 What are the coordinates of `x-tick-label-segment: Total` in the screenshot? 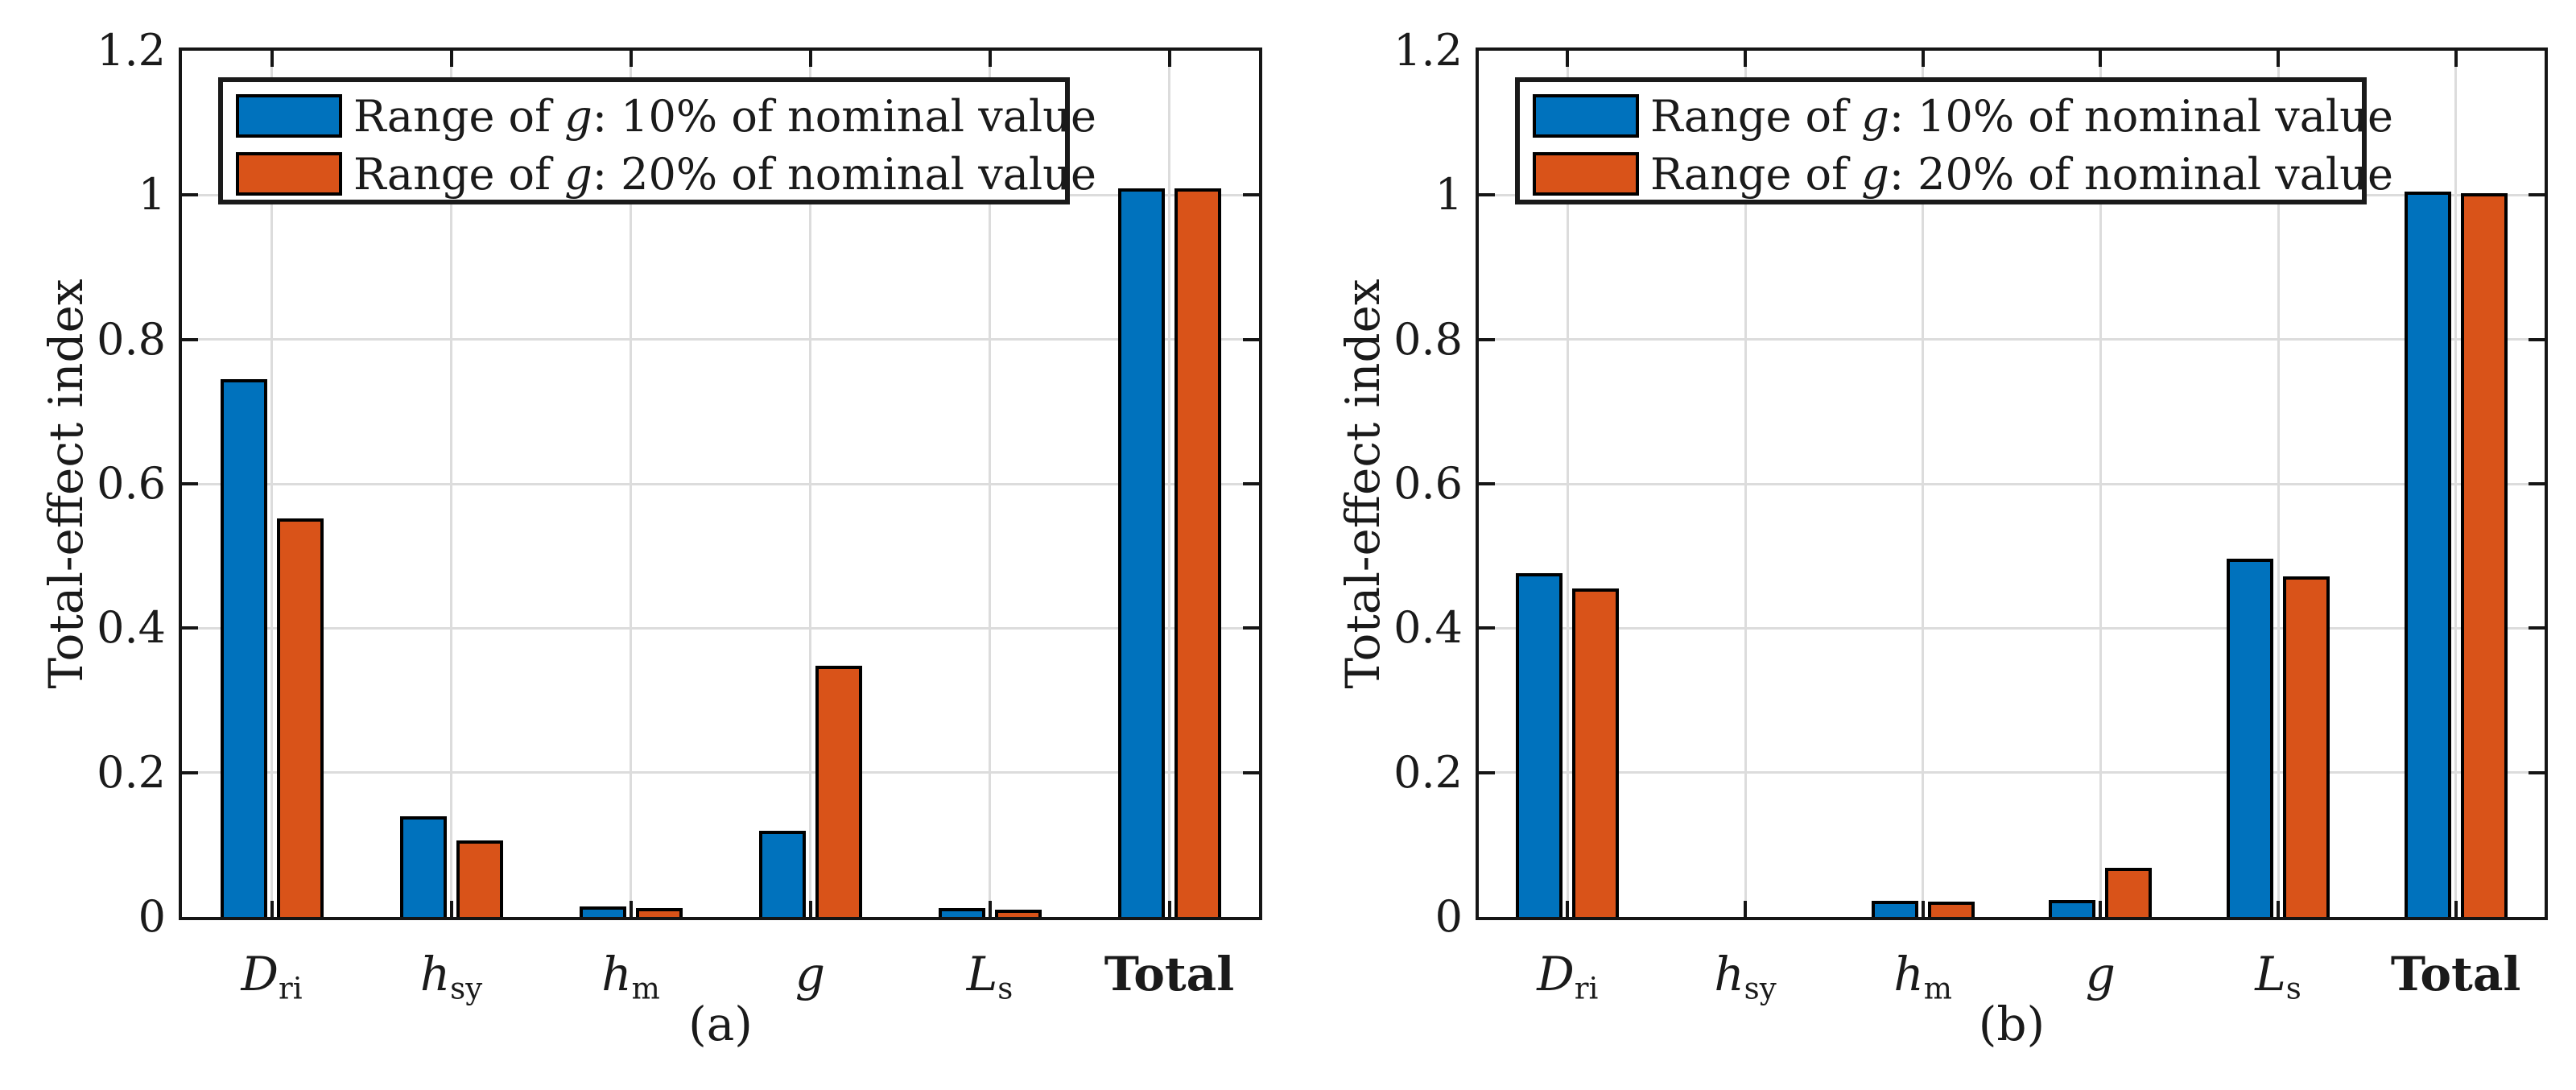 It's located at (1169, 974).